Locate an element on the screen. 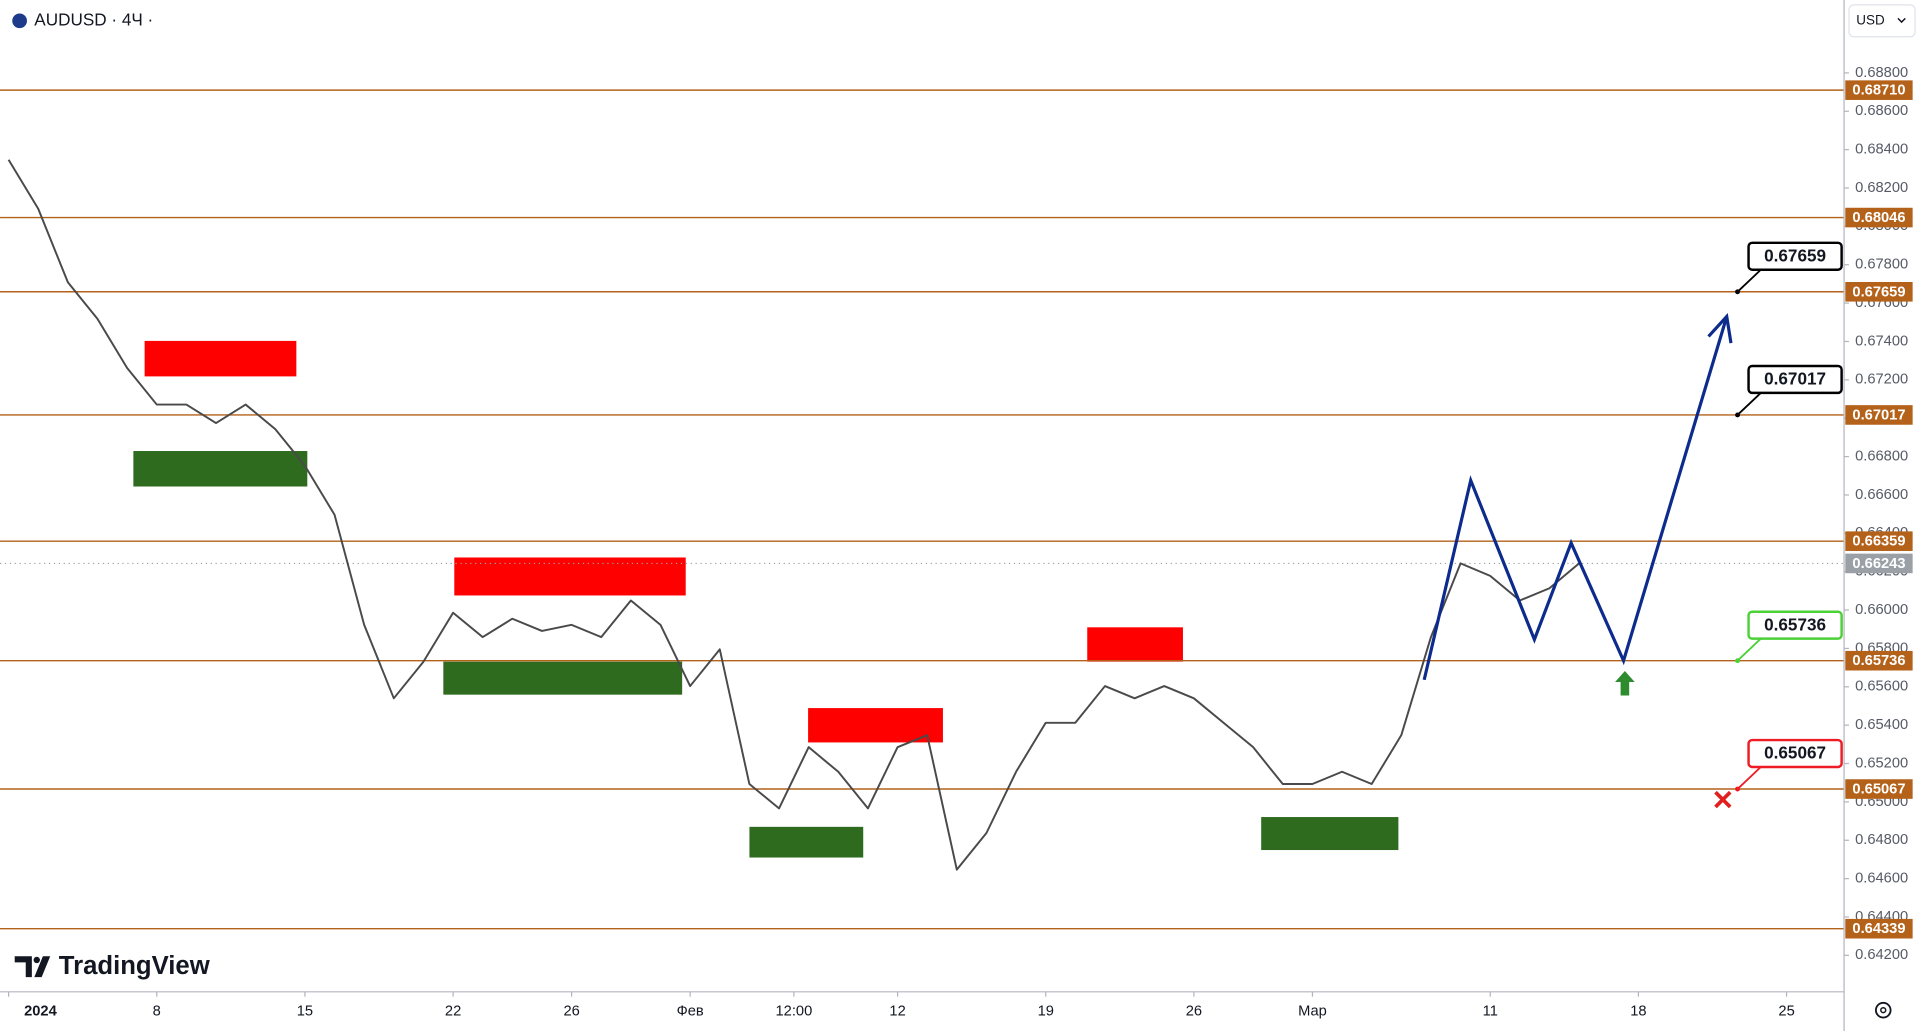 The height and width of the screenshot is (1031, 1920). logo: TradingView is located at coordinates (112, 966).